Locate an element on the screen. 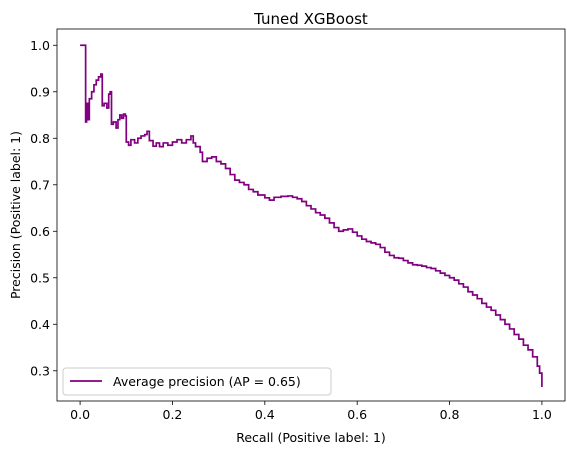 The width and height of the screenshot is (567, 455). y-axis-ticks: 0.3 0.4 0.5 0.6 0.7 0.8 0.9 1.0 is located at coordinates (43, 208).